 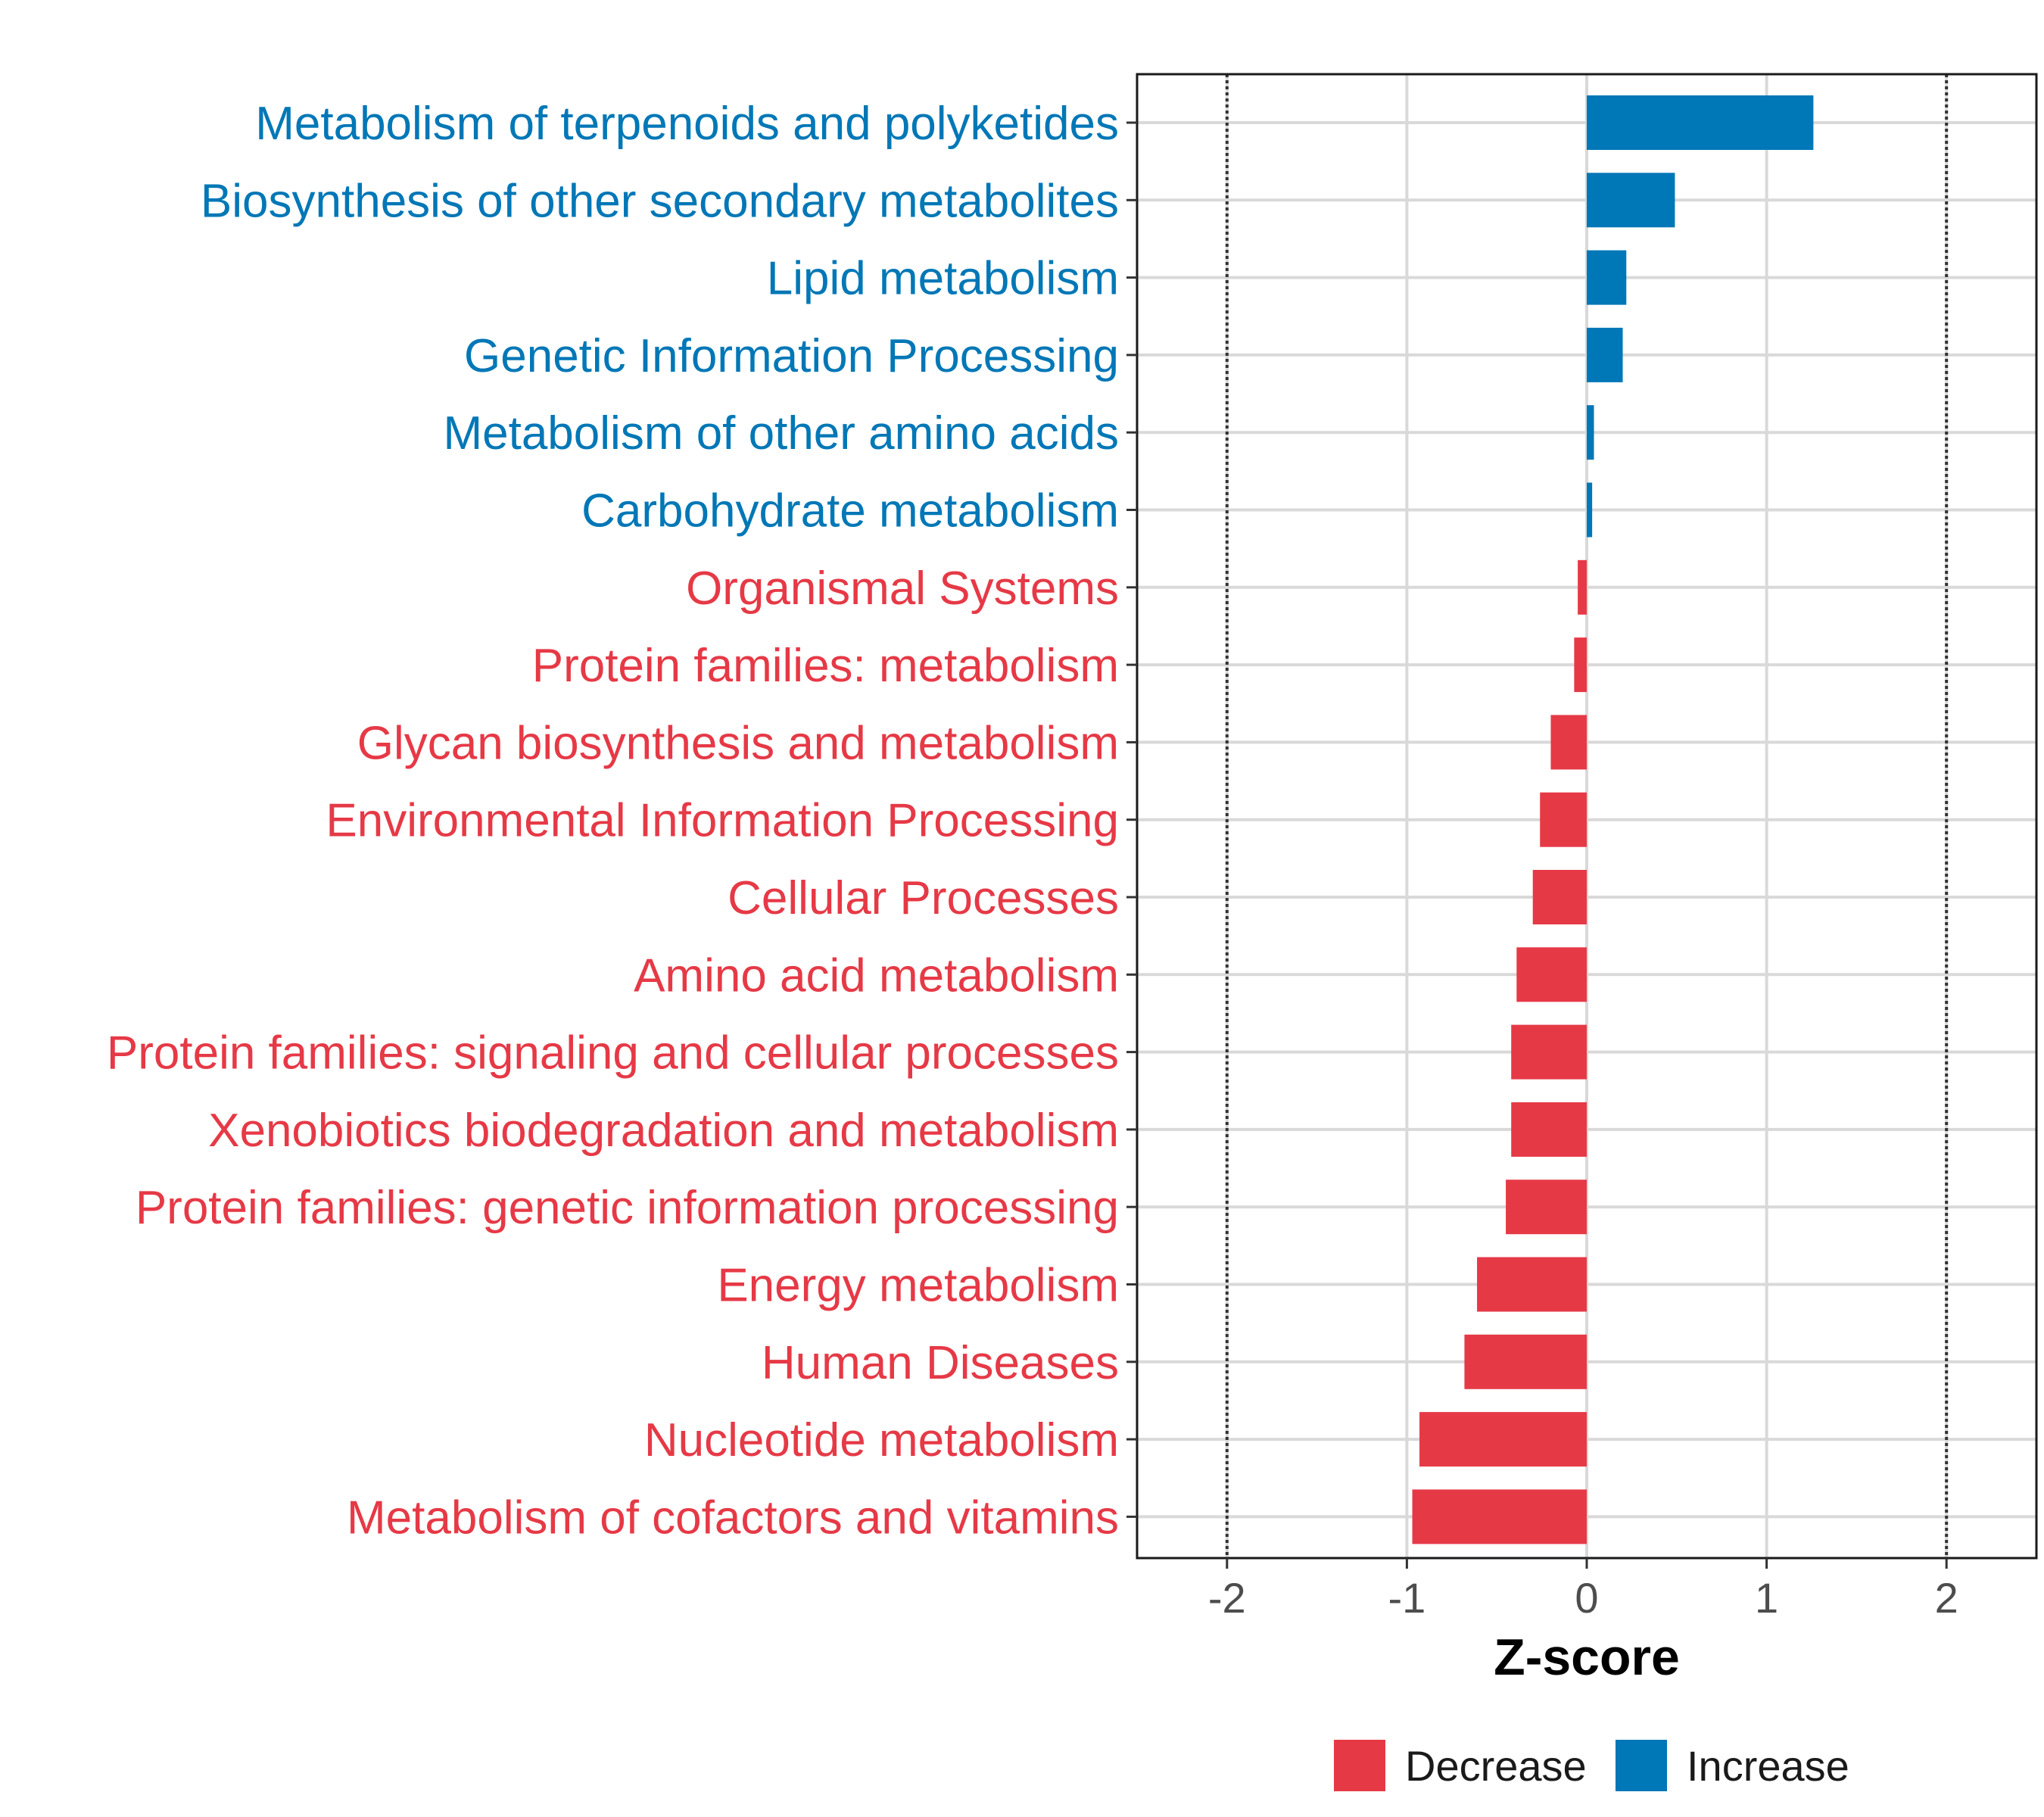 I want to click on category-label-4: Metabolism of other amino acids, so click(x=781, y=434).